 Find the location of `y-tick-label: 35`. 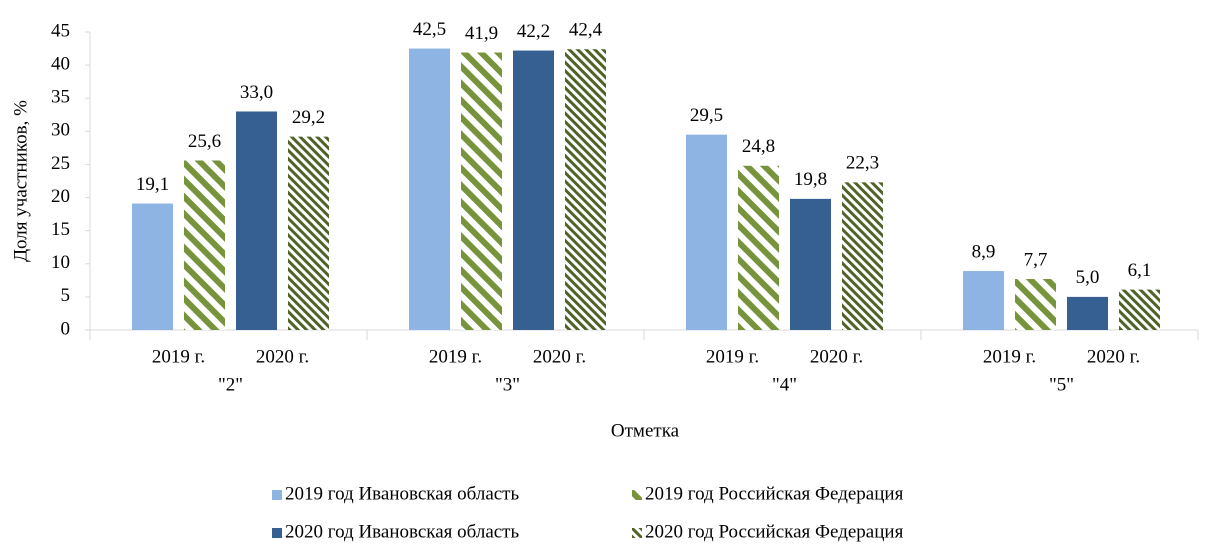

y-tick-label: 35 is located at coordinates (60, 97).